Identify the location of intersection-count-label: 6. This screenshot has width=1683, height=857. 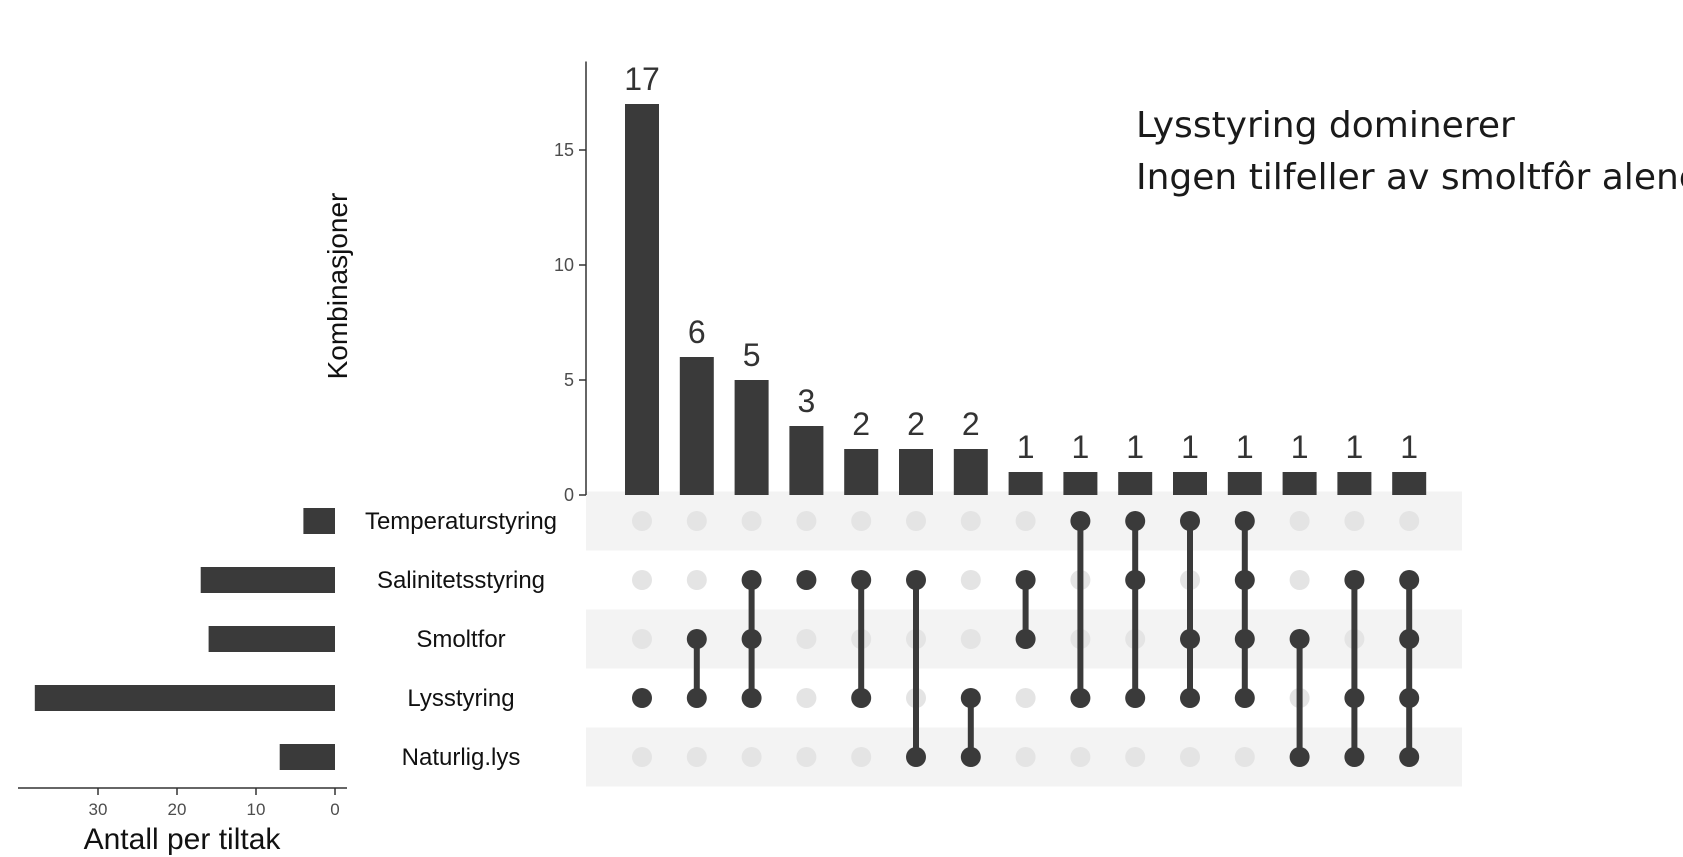
(697, 332).